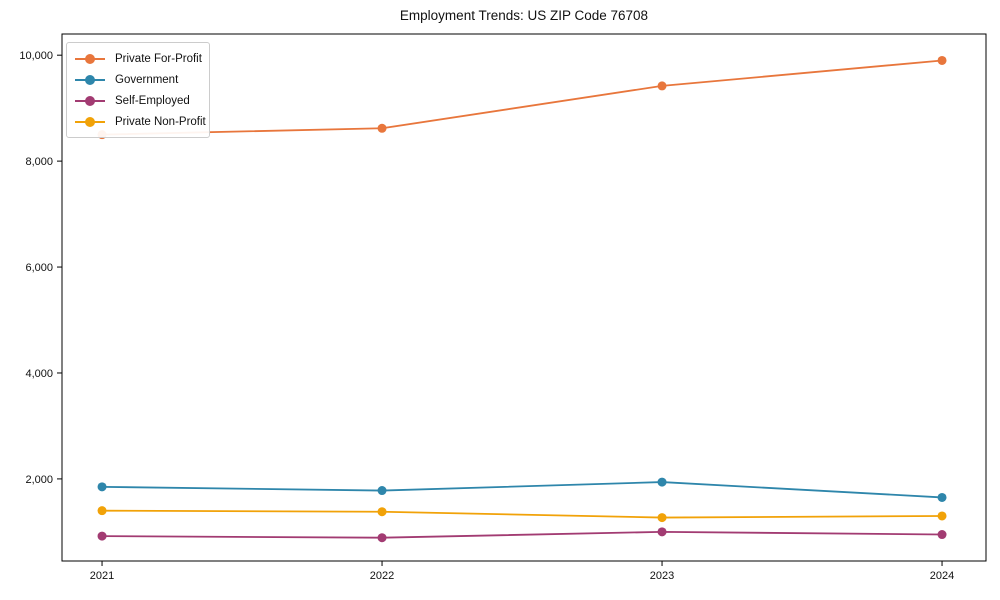 The image size is (1000, 600). Describe the element at coordinates (102, 536) in the screenshot. I see `data-point-self-employed-2021` at that location.